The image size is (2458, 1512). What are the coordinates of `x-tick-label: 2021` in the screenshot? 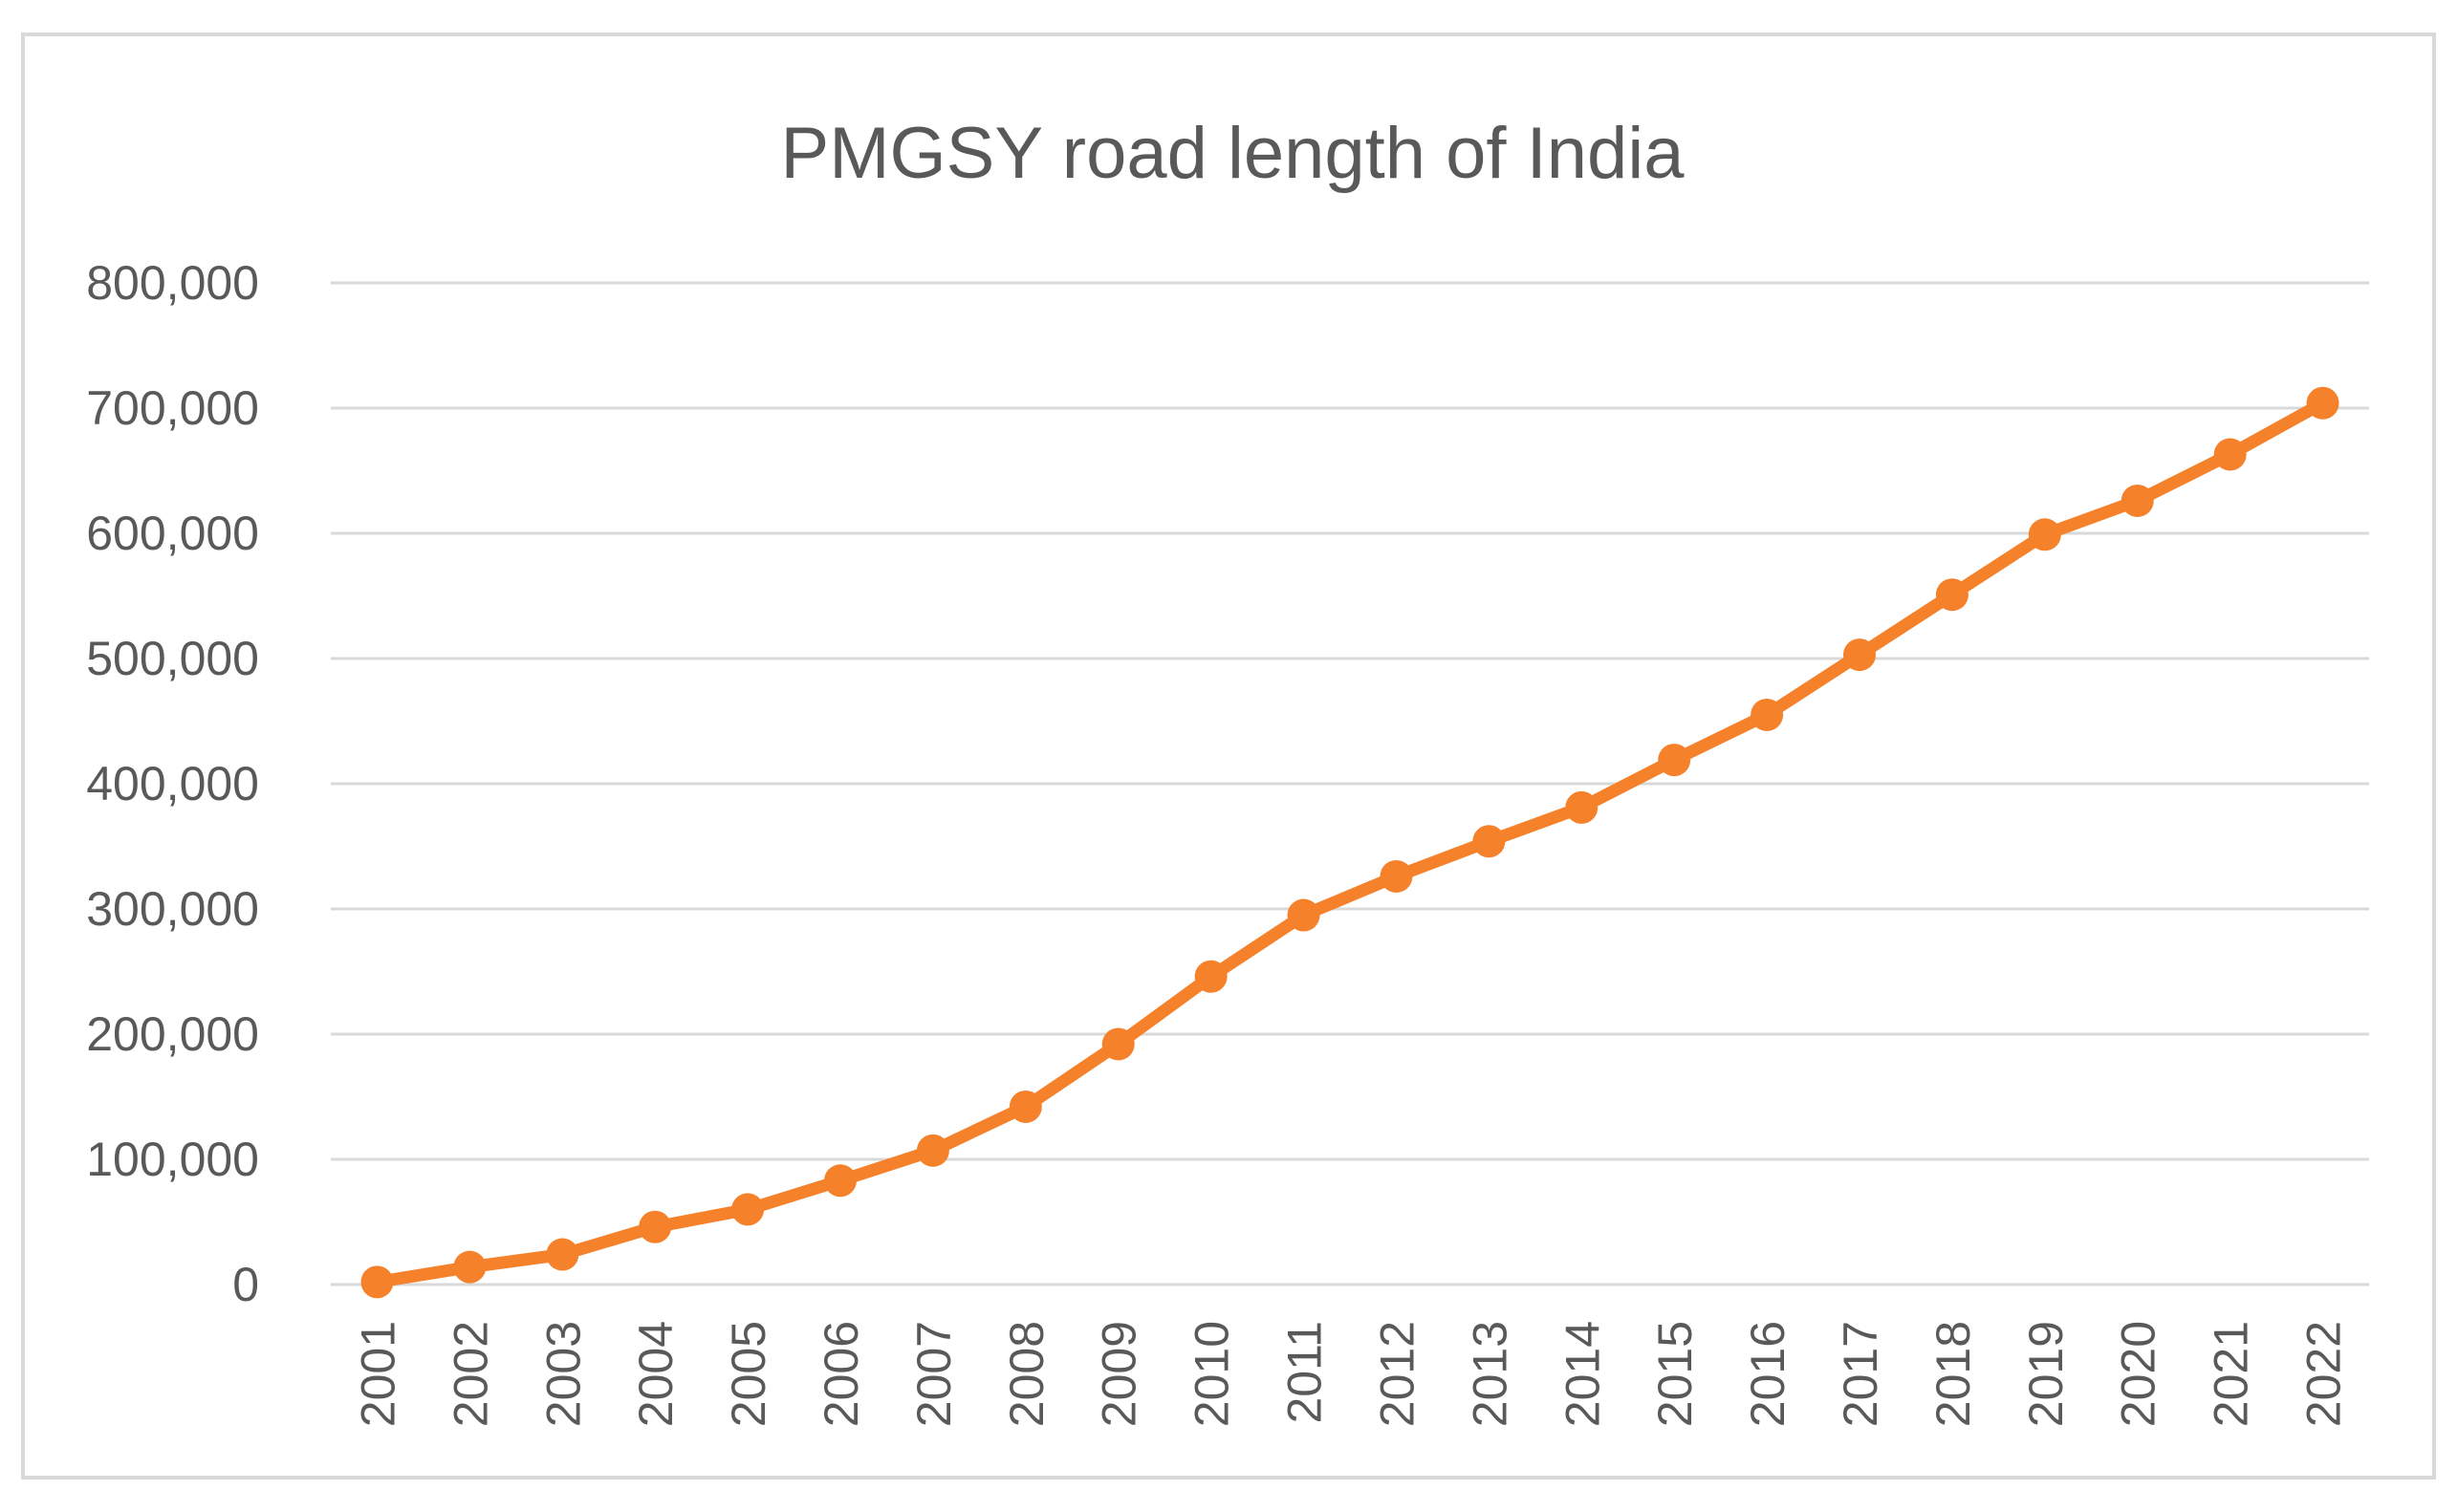 It's located at (2231, 1374).